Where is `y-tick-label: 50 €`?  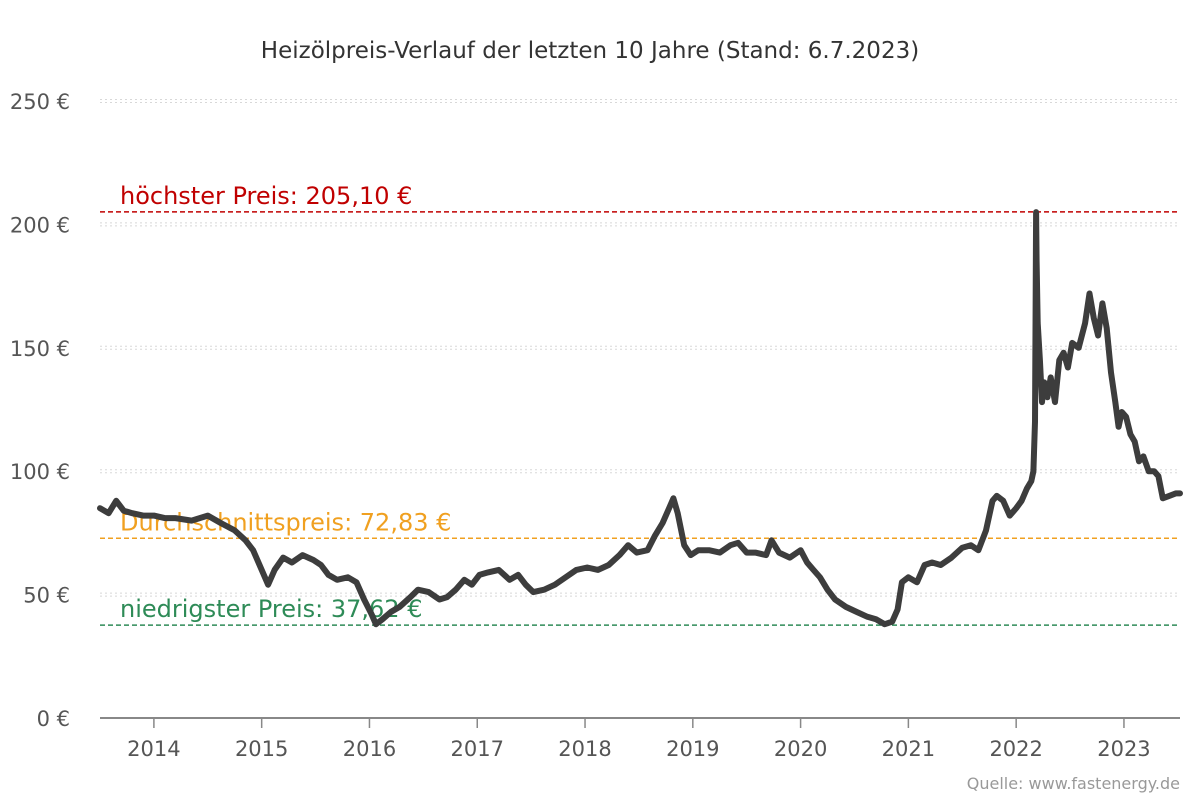
y-tick-label: 50 € is located at coordinates (46, 596).